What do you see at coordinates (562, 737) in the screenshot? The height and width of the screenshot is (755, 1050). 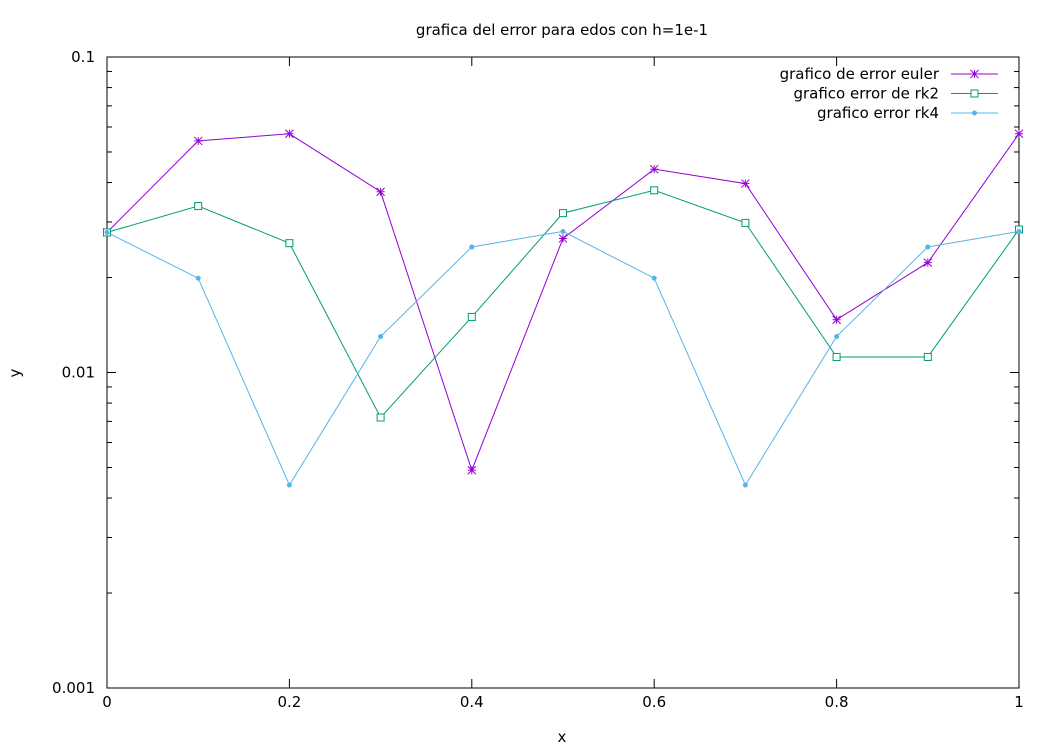 I see `x-axis-label: x` at bounding box center [562, 737].